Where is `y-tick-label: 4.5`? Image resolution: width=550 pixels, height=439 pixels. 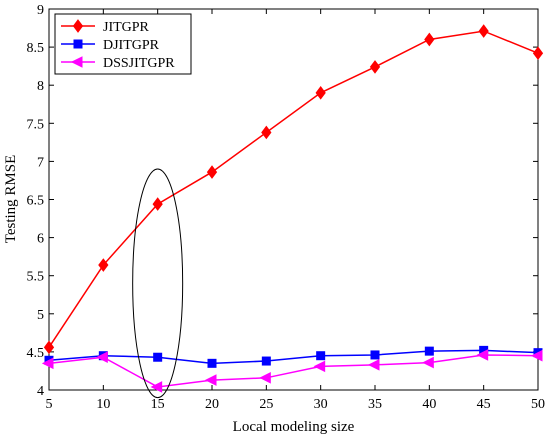
y-tick-label: 4.5 is located at coordinates (36, 353).